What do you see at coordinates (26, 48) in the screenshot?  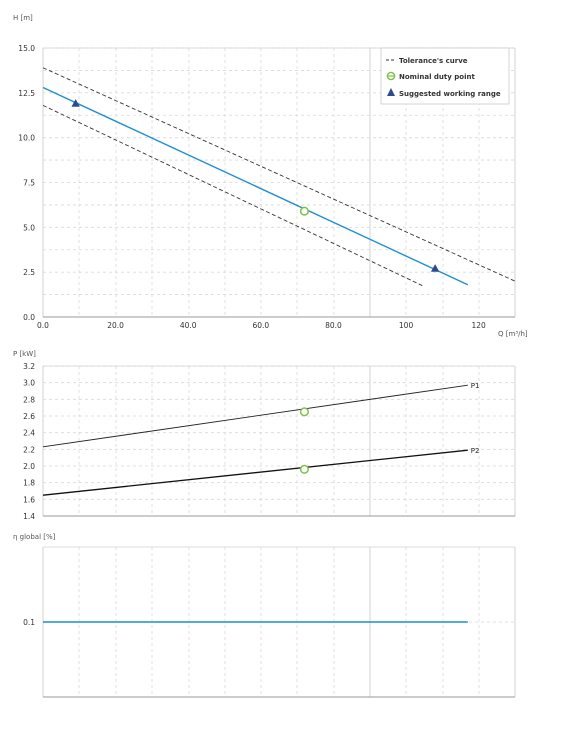 I see `head-y-tick-label: 15.0` at bounding box center [26, 48].